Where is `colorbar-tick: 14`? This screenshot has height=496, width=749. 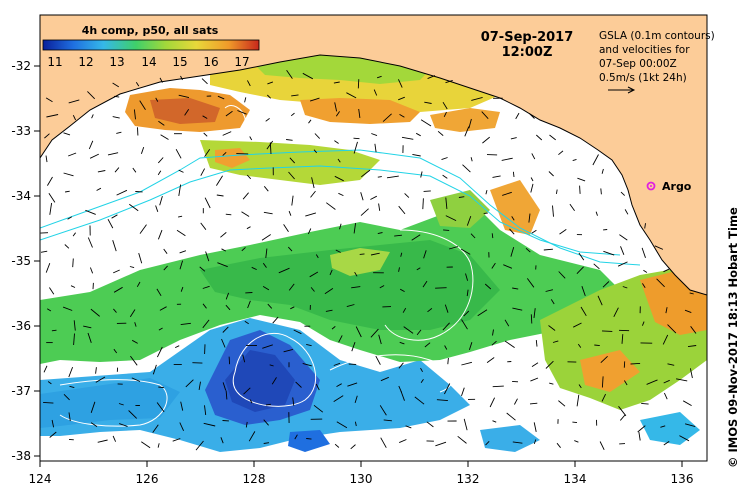 colorbar-tick: 14 is located at coordinates (148, 62).